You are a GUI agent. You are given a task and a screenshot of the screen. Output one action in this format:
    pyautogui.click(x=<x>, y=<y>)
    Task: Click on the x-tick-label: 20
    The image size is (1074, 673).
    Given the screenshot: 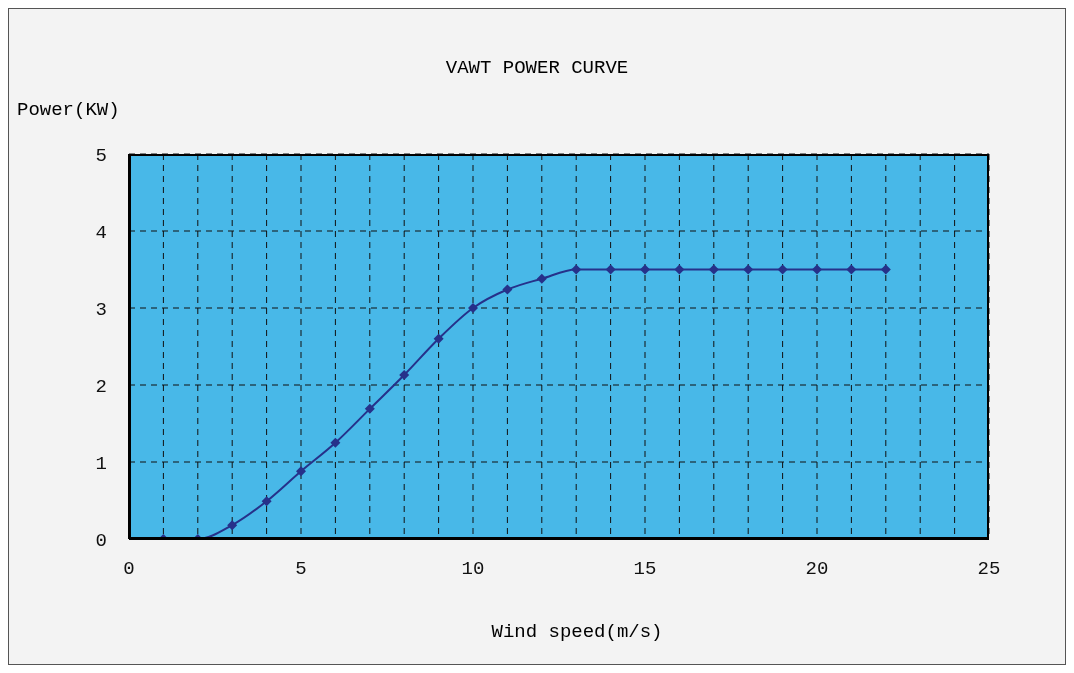 What is the action you would take?
    pyautogui.click(x=817, y=569)
    